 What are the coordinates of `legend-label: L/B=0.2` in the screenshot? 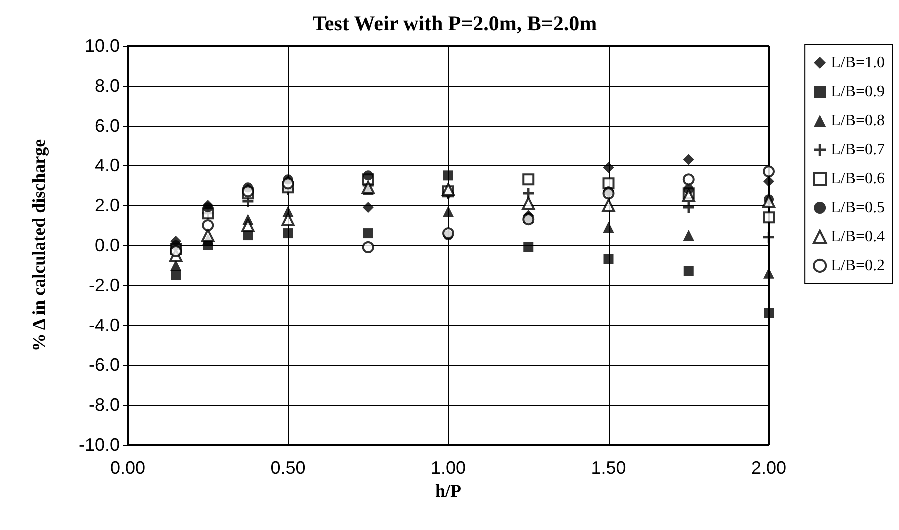 It's located at (858, 266).